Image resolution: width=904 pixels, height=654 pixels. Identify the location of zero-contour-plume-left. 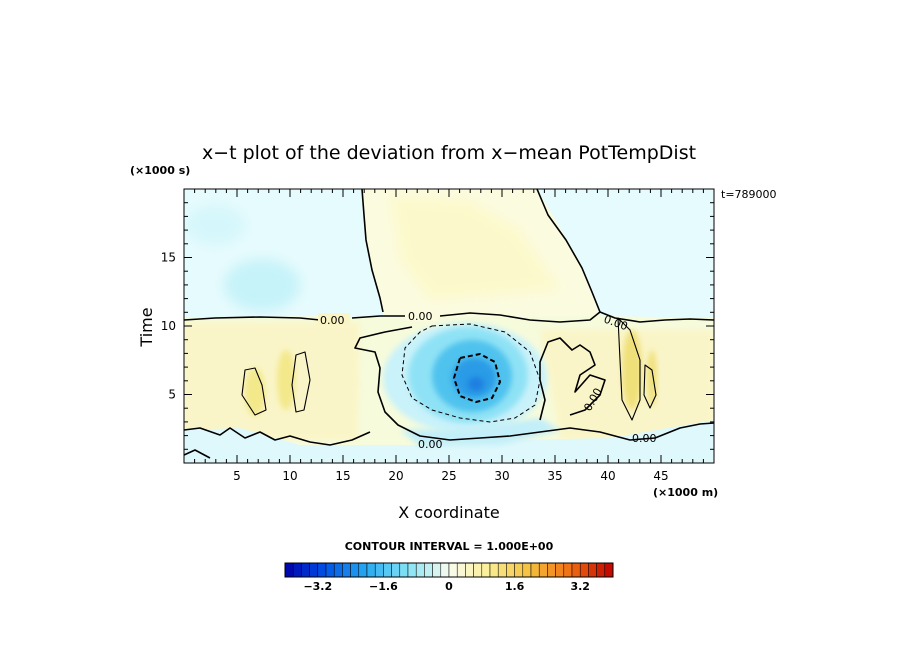
(372, 251).